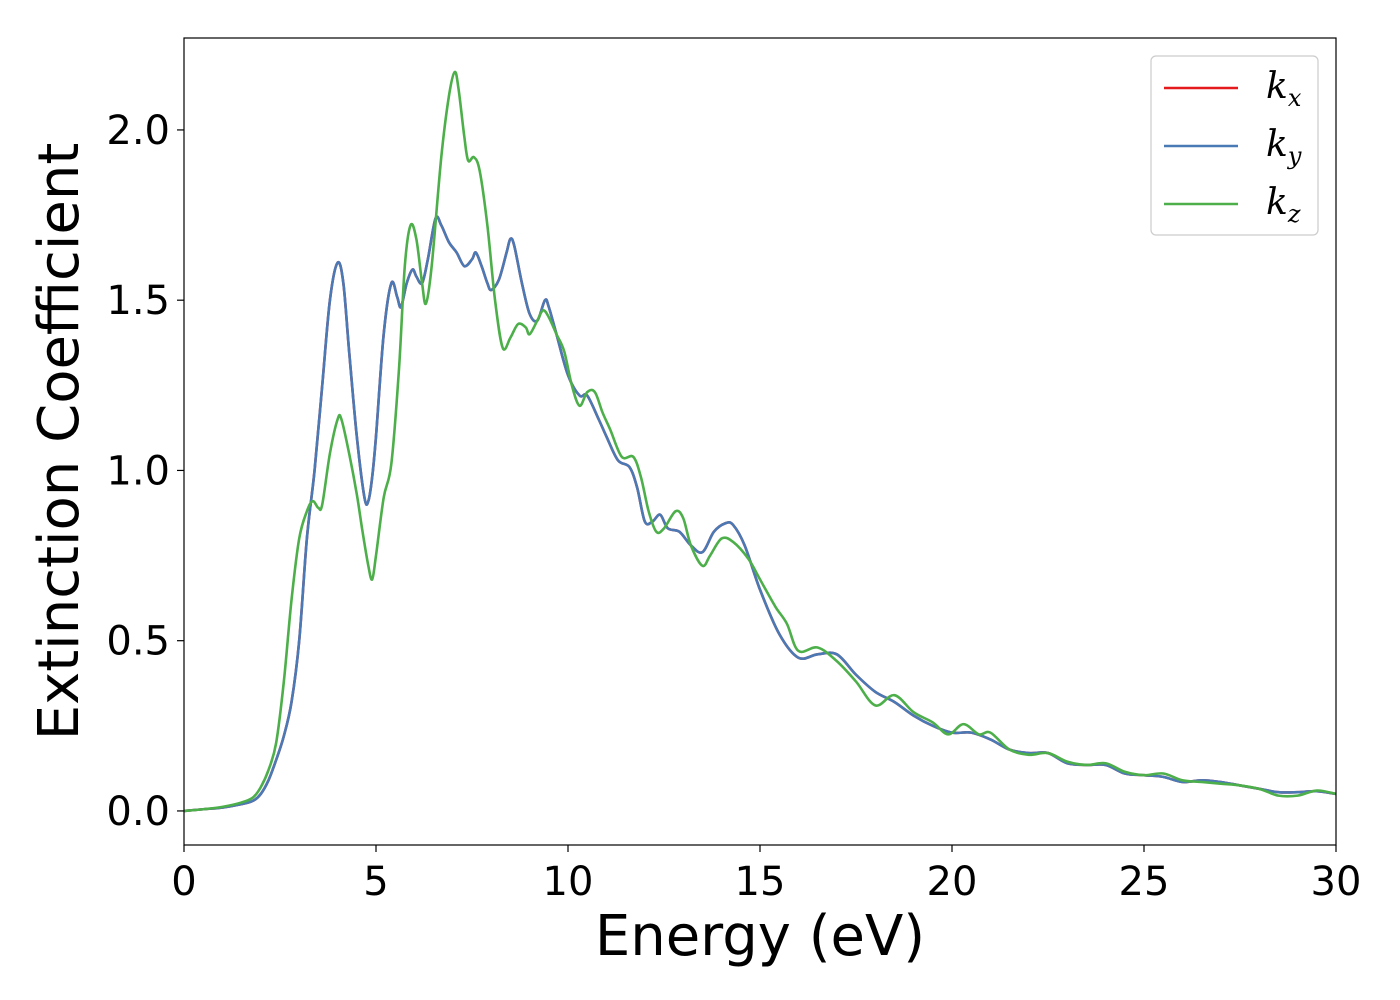 This screenshot has width=1400, height=1000. Describe the element at coordinates (59, 442) in the screenshot. I see `y-axis-label: Extinction Coefficient` at that location.